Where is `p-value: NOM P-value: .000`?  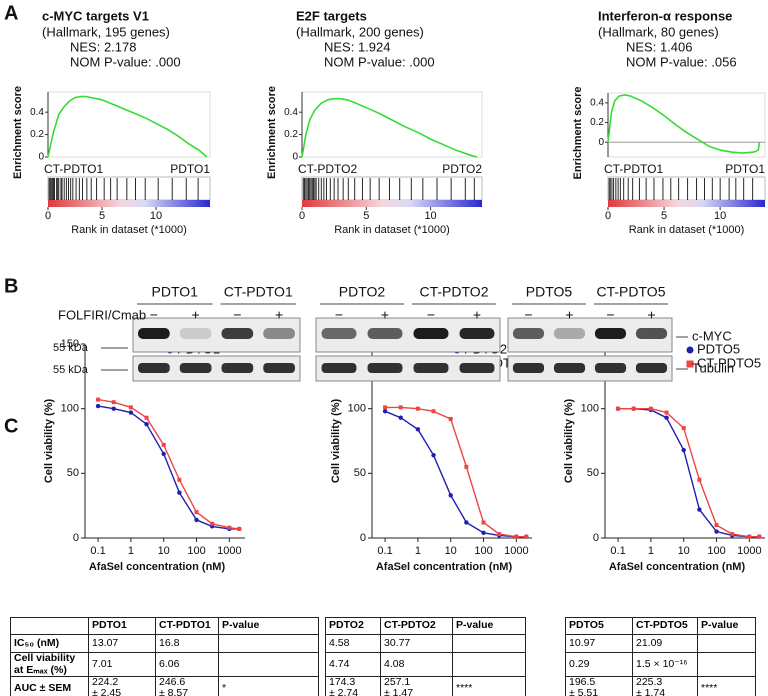 p-value: NOM P-value: .000 is located at coordinates (379, 61).